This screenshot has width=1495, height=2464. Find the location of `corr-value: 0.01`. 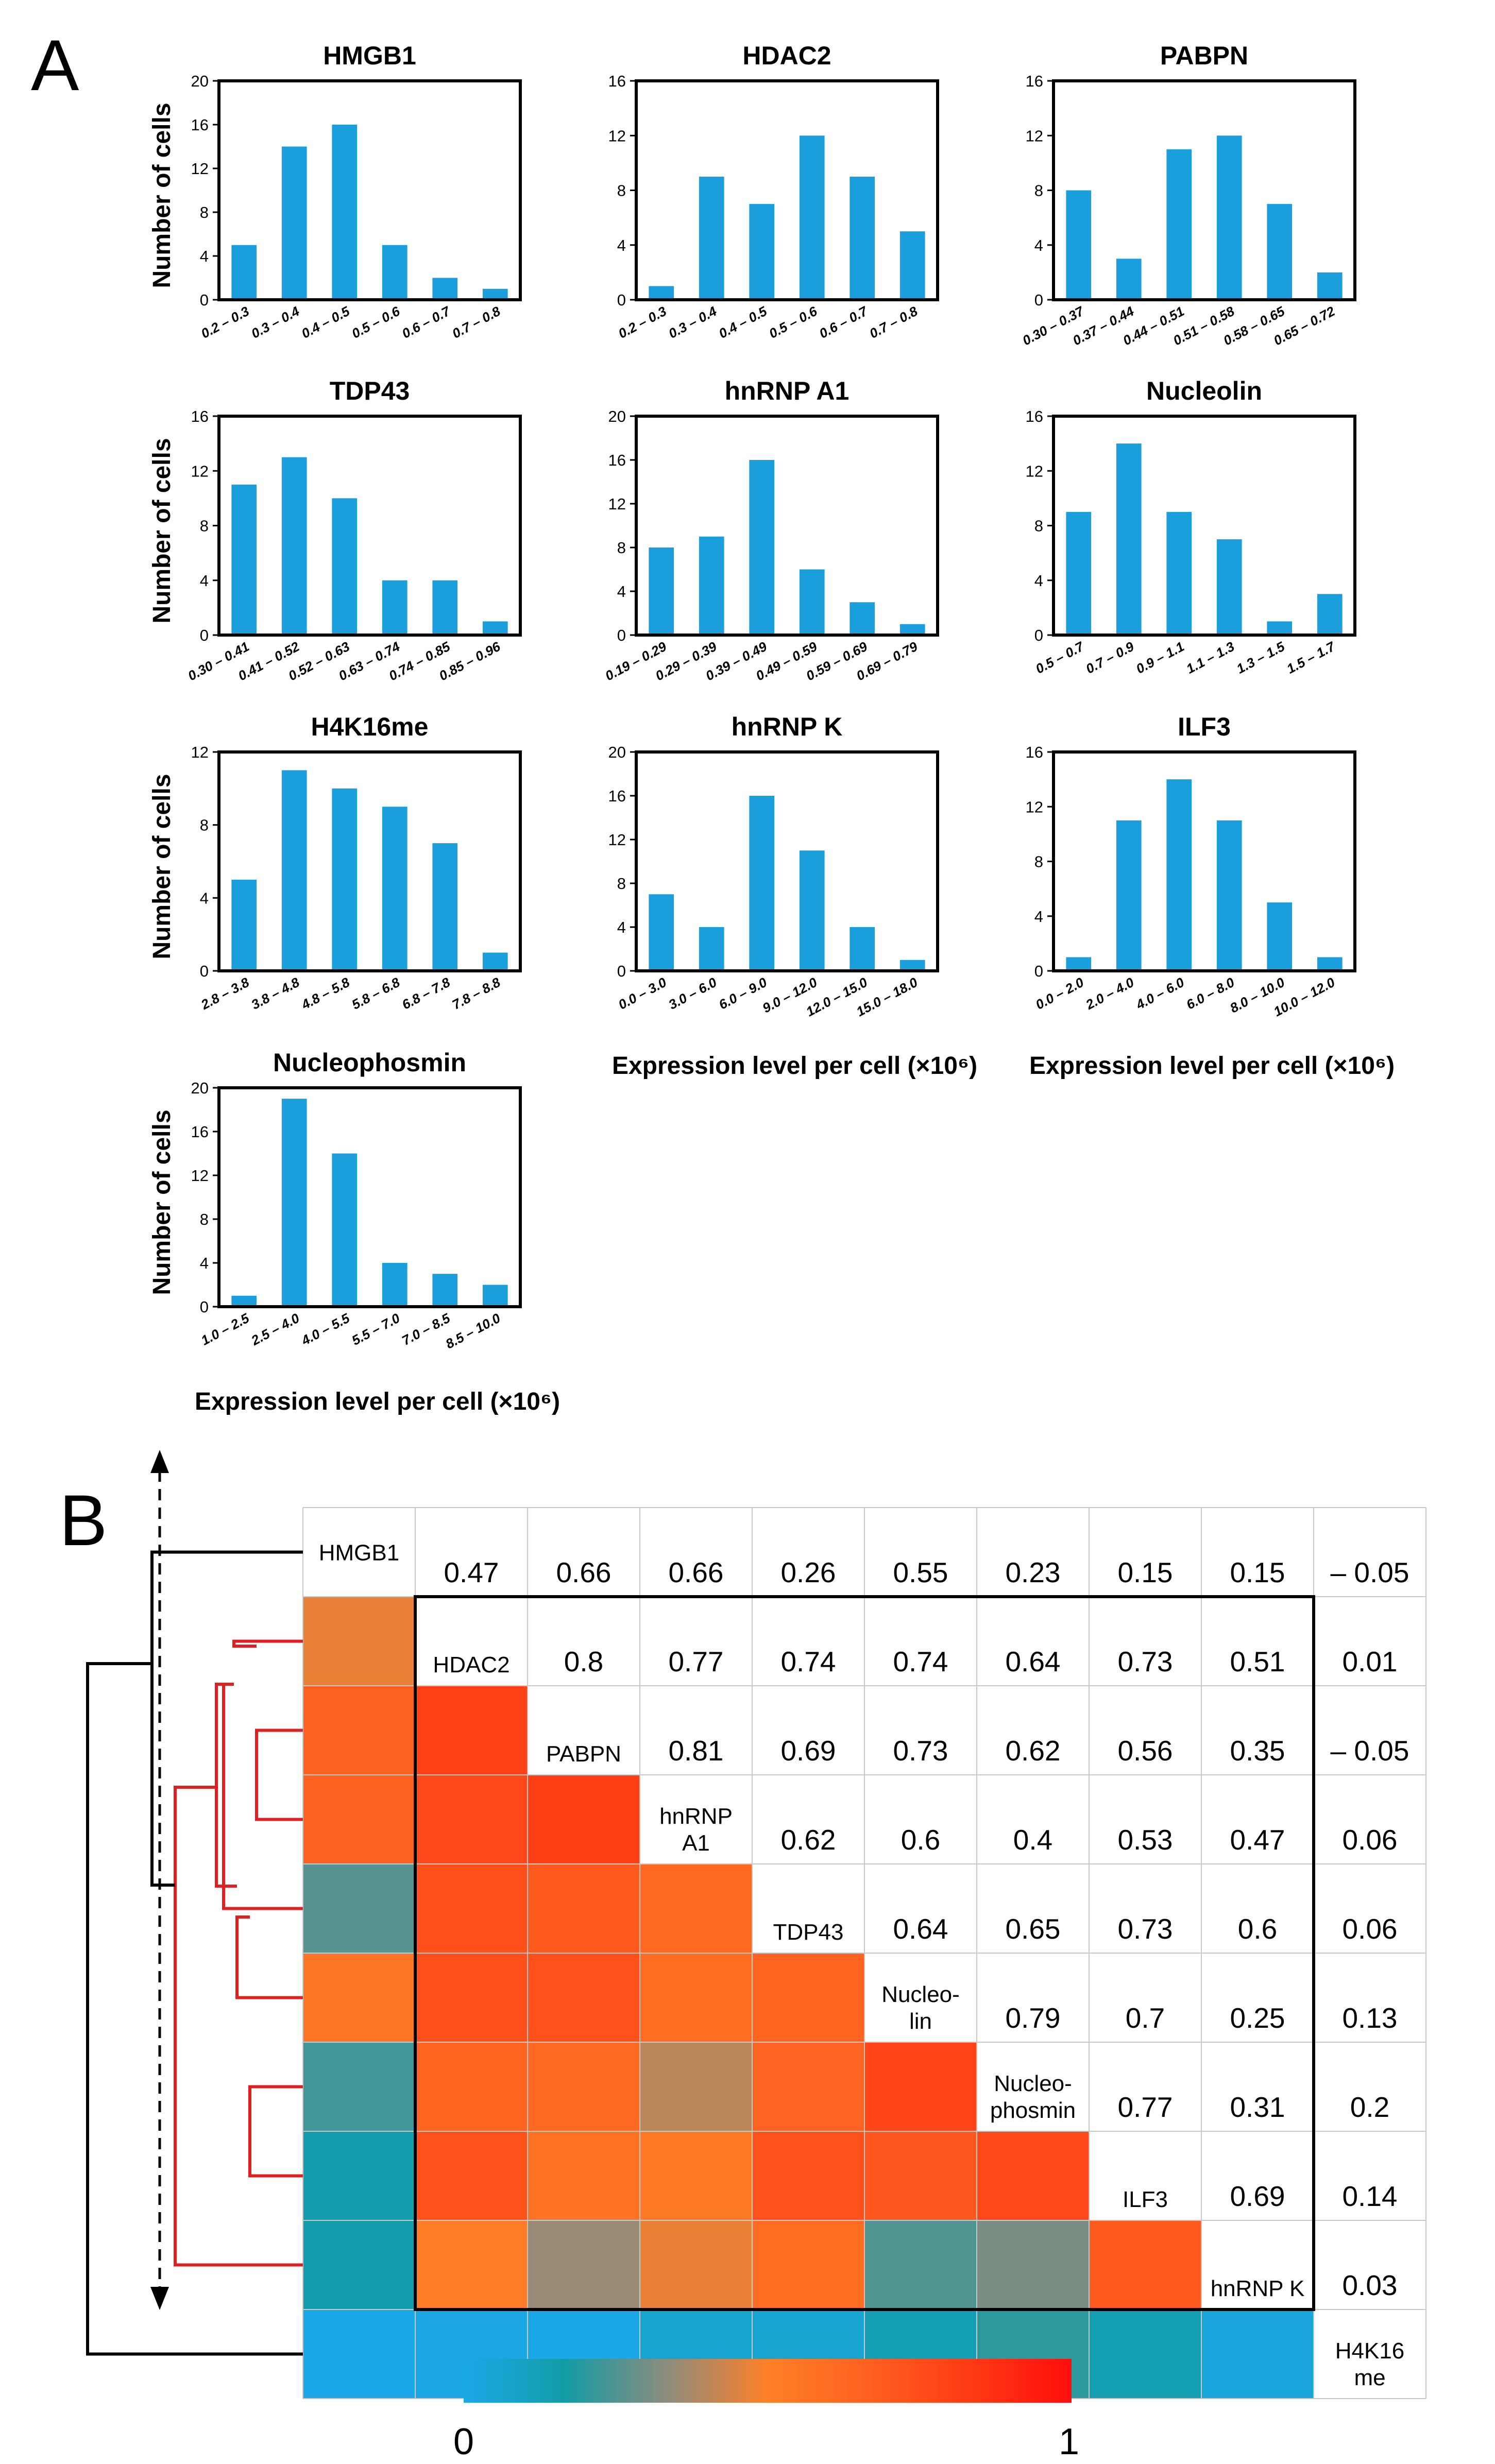

corr-value: 0.01 is located at coordinates (1369, 1662).